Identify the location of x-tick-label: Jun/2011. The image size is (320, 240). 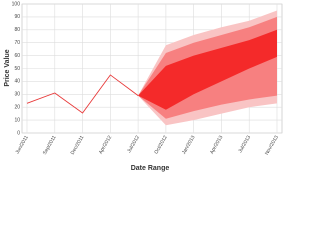
(22, 144).